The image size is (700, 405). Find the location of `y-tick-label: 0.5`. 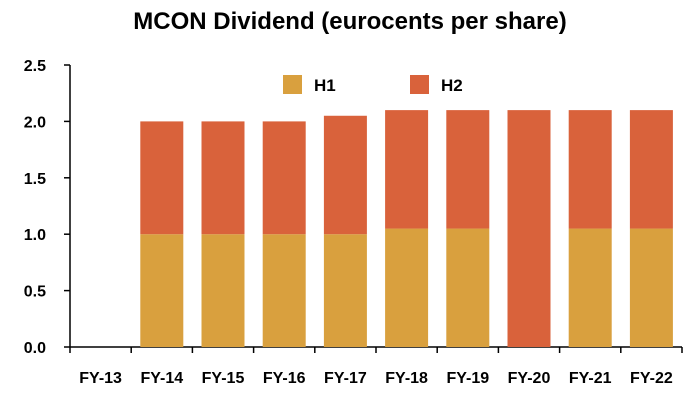

y-tick-label: 0.5 is located at coordinates (35, 292).